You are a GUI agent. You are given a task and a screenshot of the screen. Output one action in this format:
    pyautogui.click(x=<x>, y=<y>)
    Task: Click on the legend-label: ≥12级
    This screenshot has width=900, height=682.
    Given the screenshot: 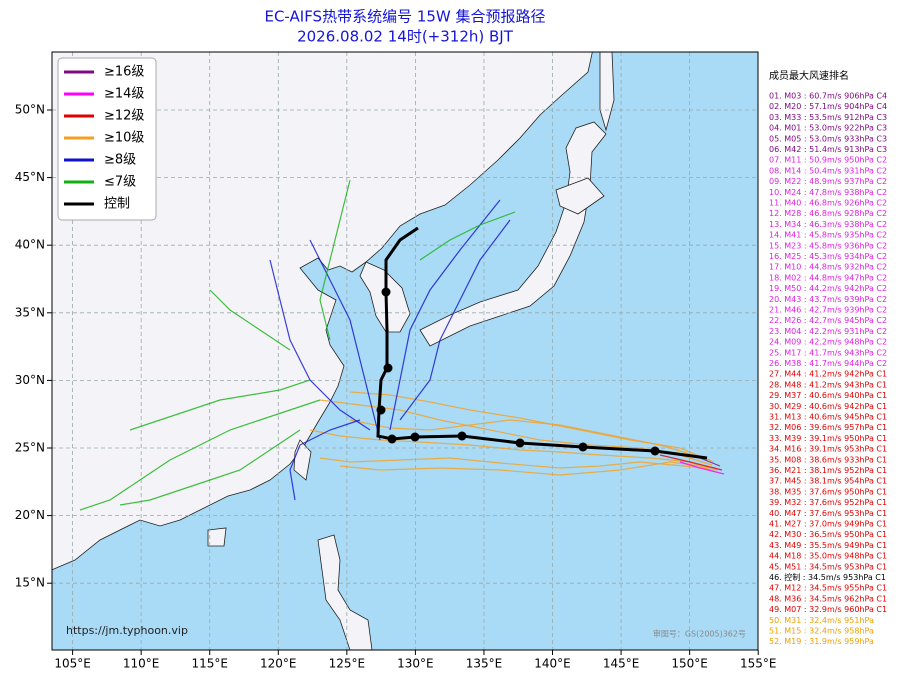 What is the action you would take?
    pyautogui.click(x=124, y=116)
    